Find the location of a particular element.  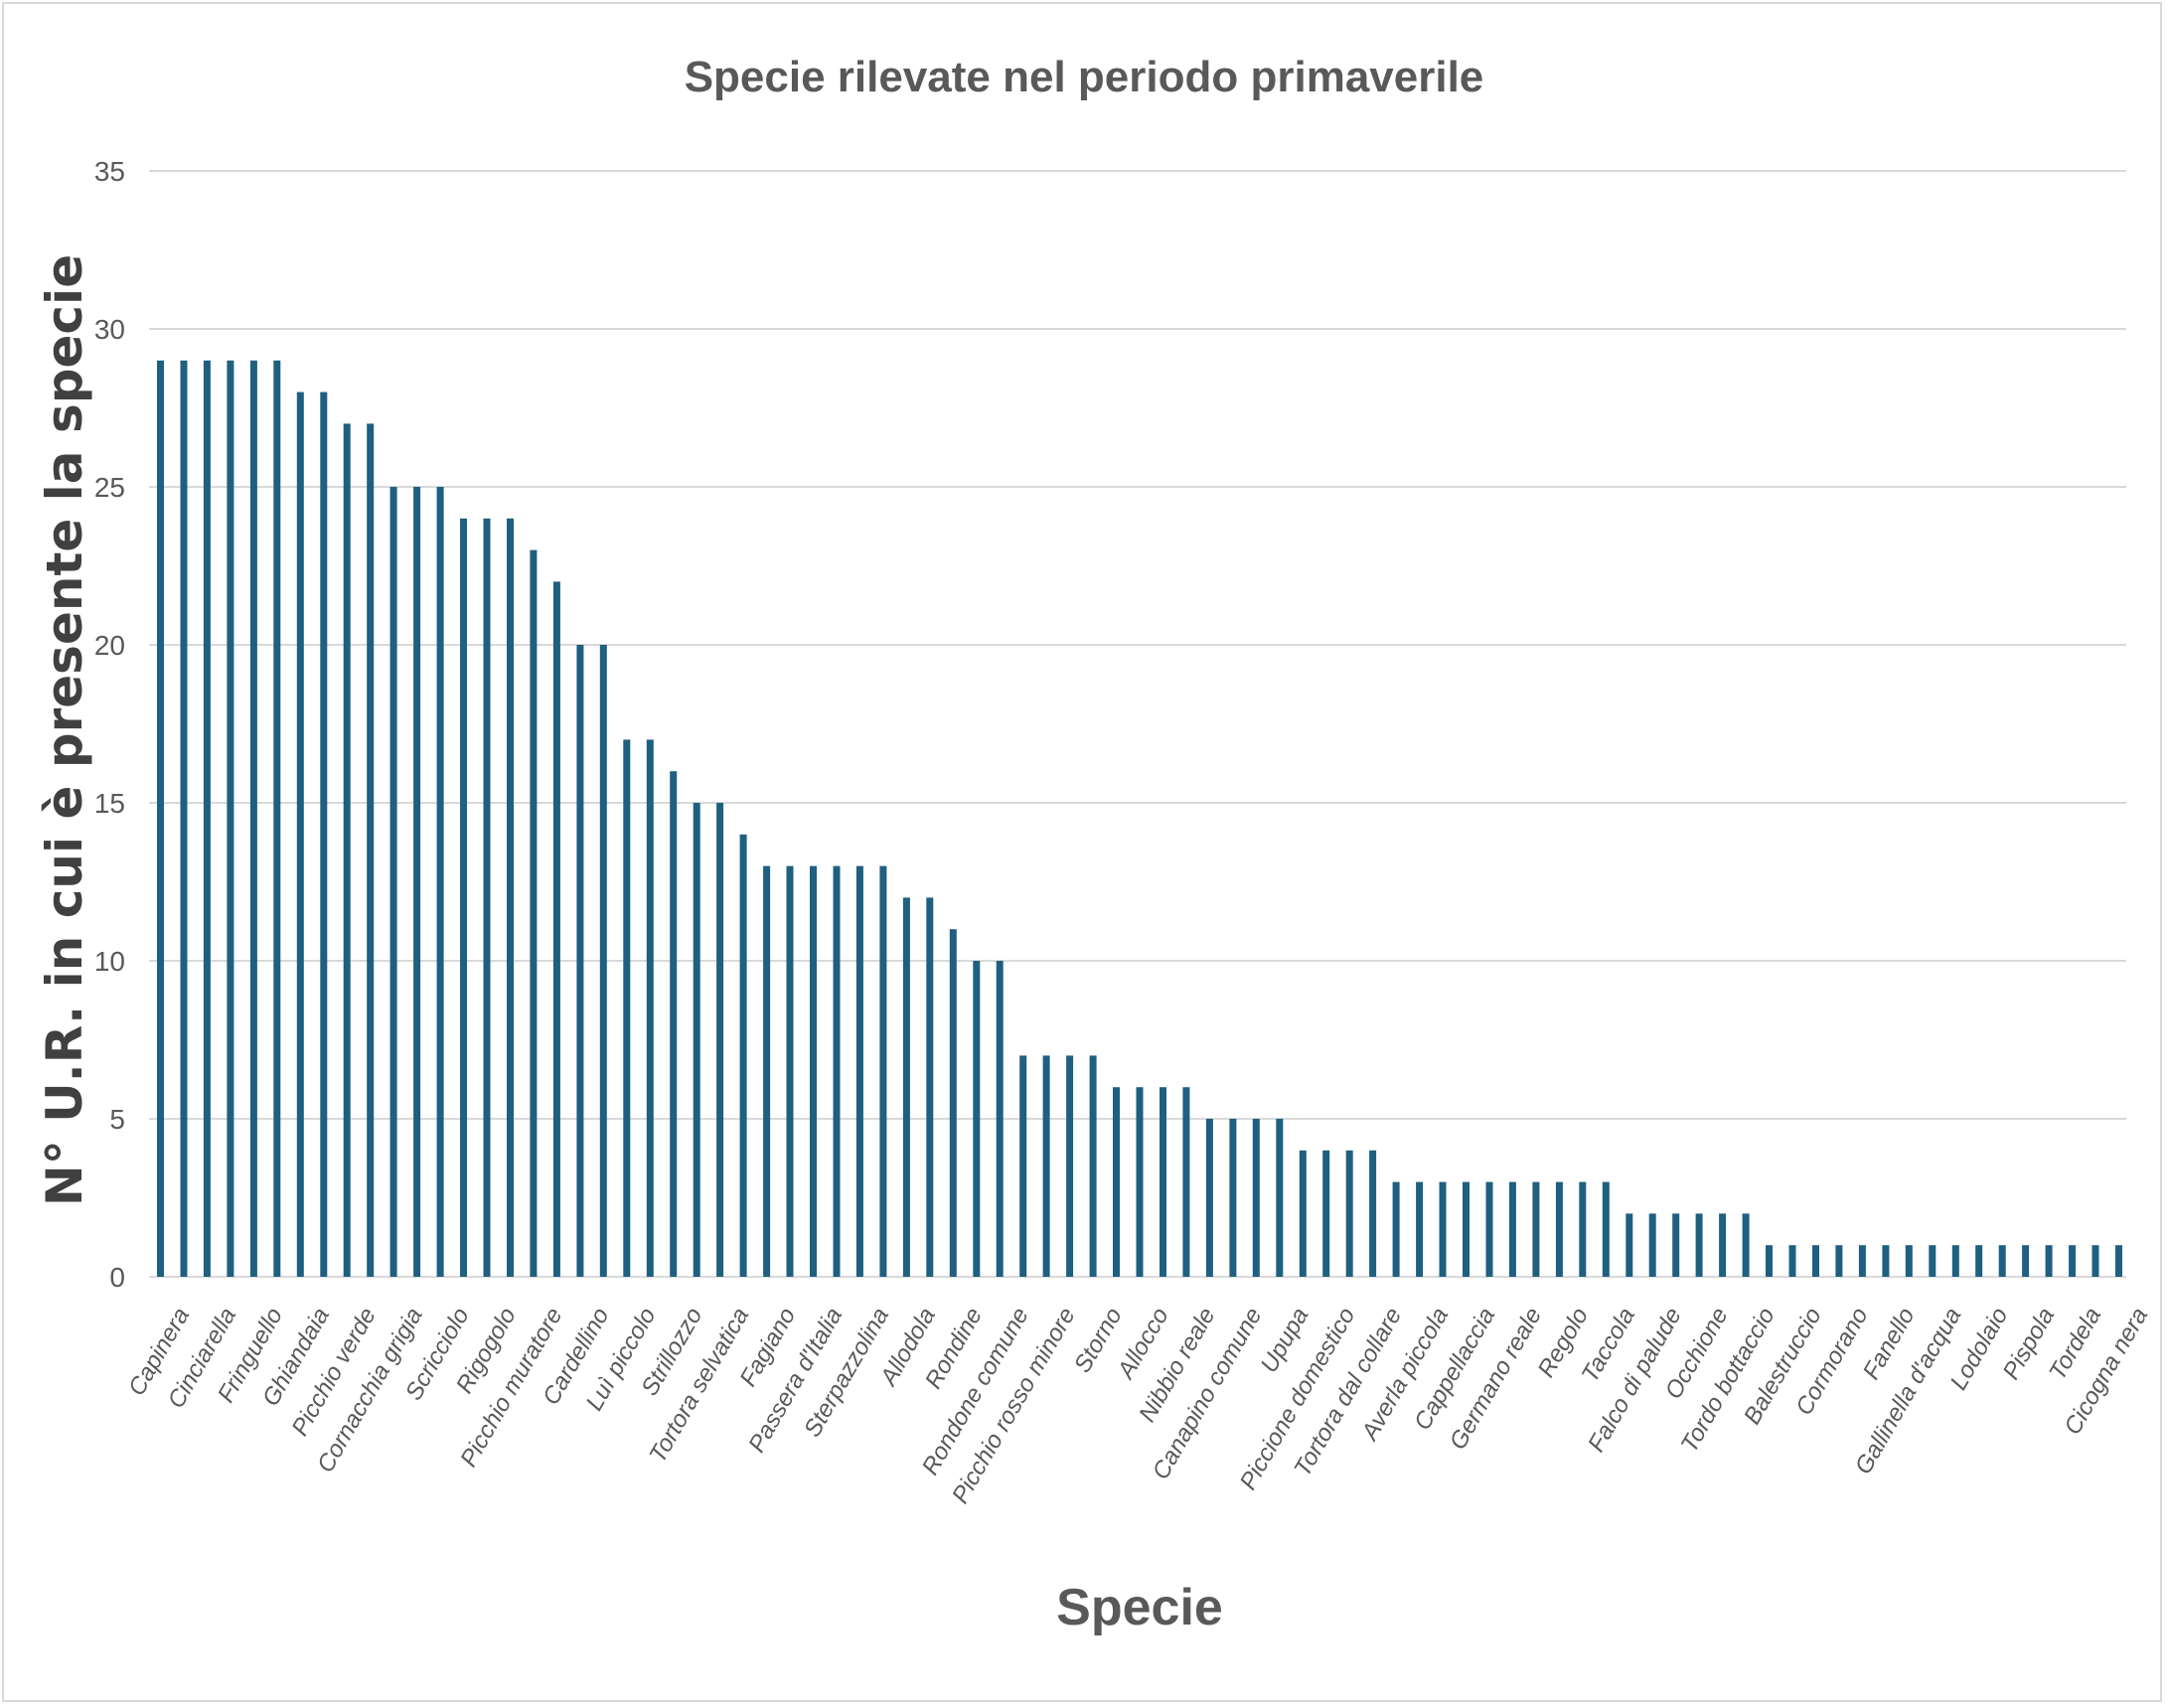

y-tick-label: 15 is located at coordinates (109, 803).